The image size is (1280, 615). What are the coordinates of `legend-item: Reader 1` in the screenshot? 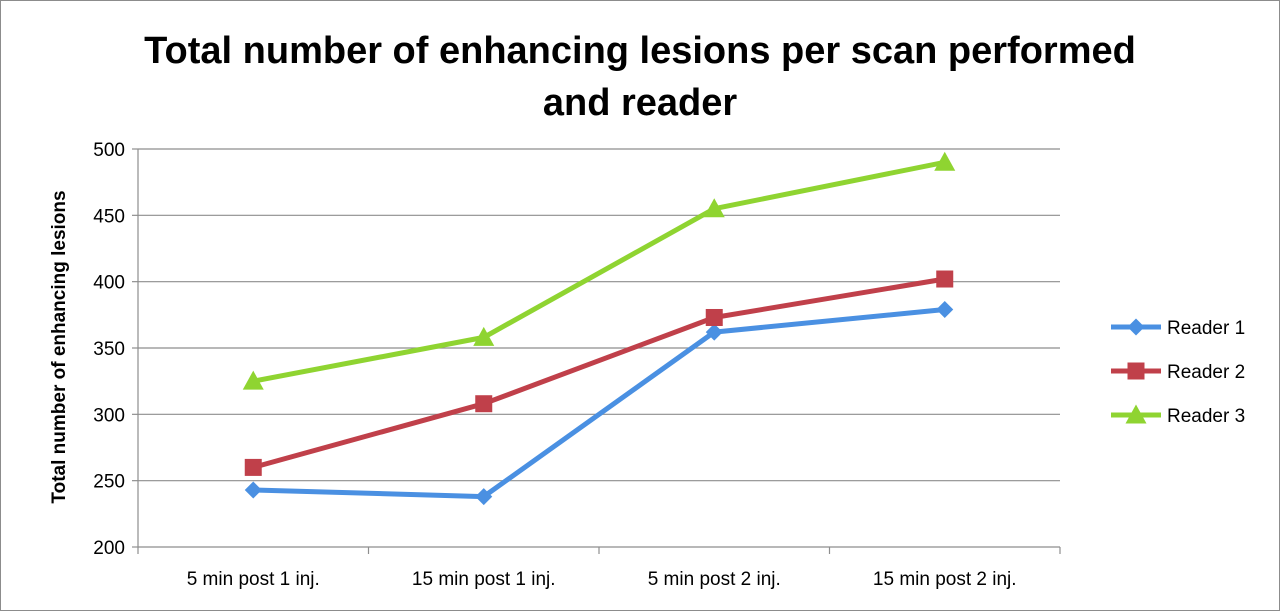 It's located at (1178, 328).